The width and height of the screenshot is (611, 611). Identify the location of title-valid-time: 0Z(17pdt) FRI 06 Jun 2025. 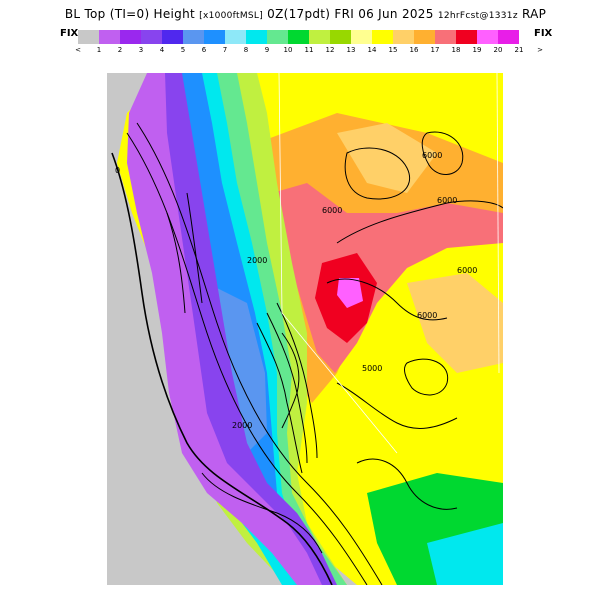
(350, 14).